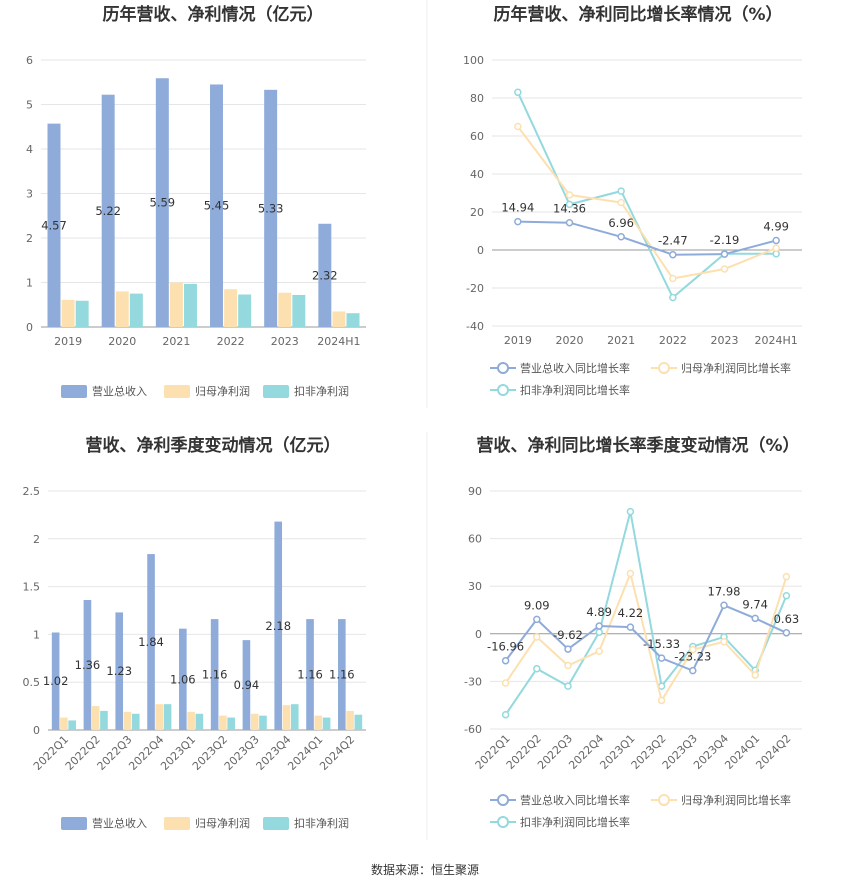 Image resolution: width=850 pixels, height=891 pixels. What do you see at coordinates (537, 605) in the screenshot?
I see `line-data-label: 9.09` at bounding box center [537, 605].